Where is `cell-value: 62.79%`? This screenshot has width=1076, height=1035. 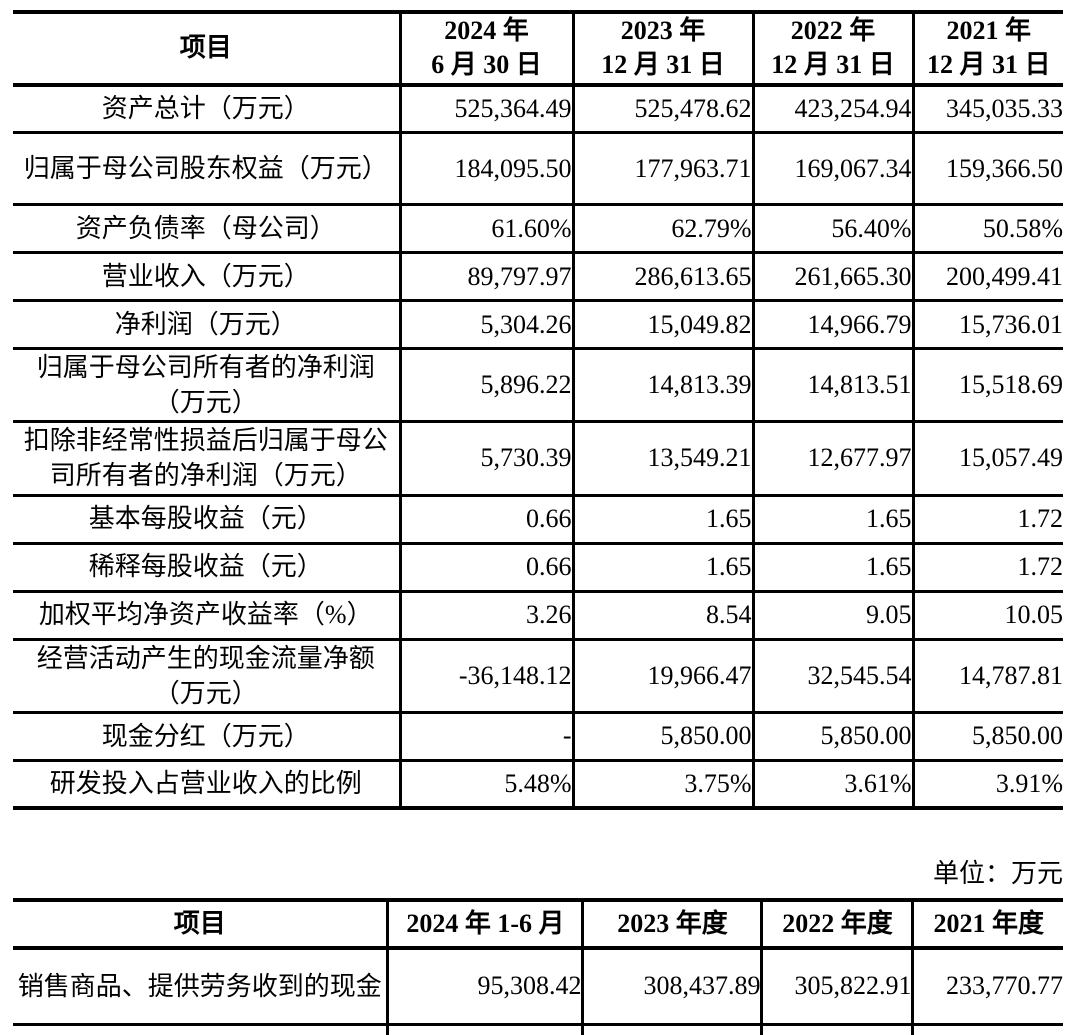
cell-value: 62.79% is located at coordinates (663, 229).